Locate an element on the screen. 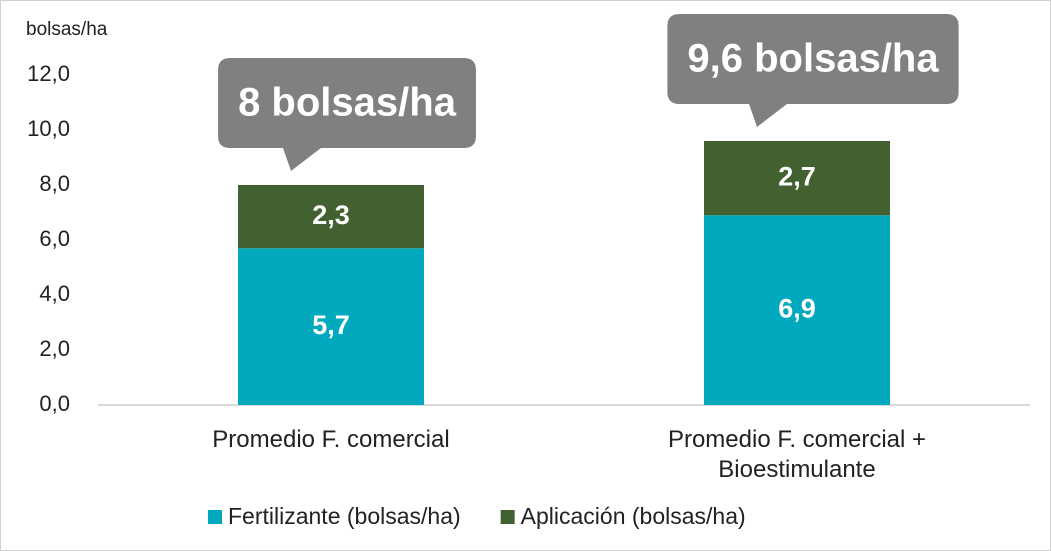 The height and width of the screenshot is (551, 1051). data-label: 6,9 is located at coordinates (797, 308).